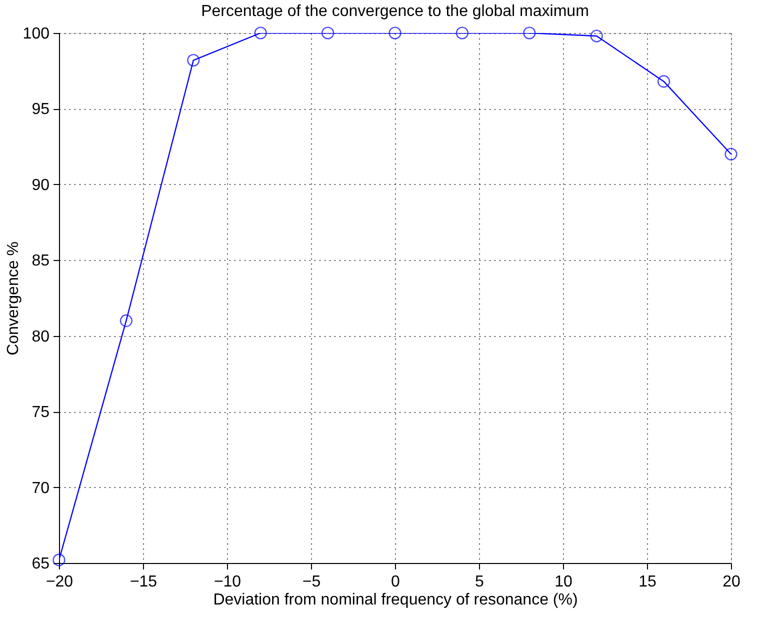  I want to click on y-axis-title: Convergence %, so click(13, 299).